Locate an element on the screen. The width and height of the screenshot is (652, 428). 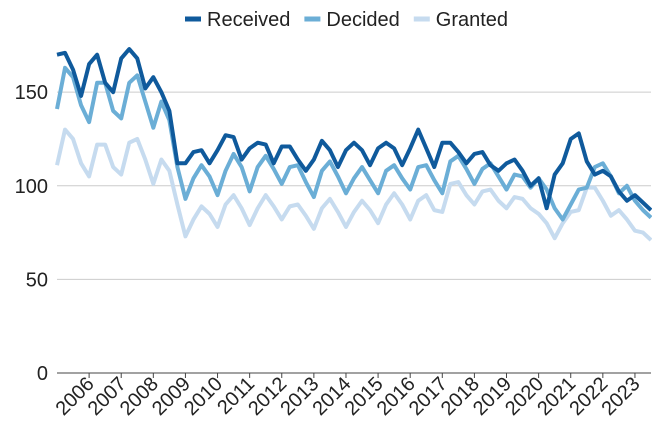
y-tick-label: 150 is located at coordinates (31, 93).